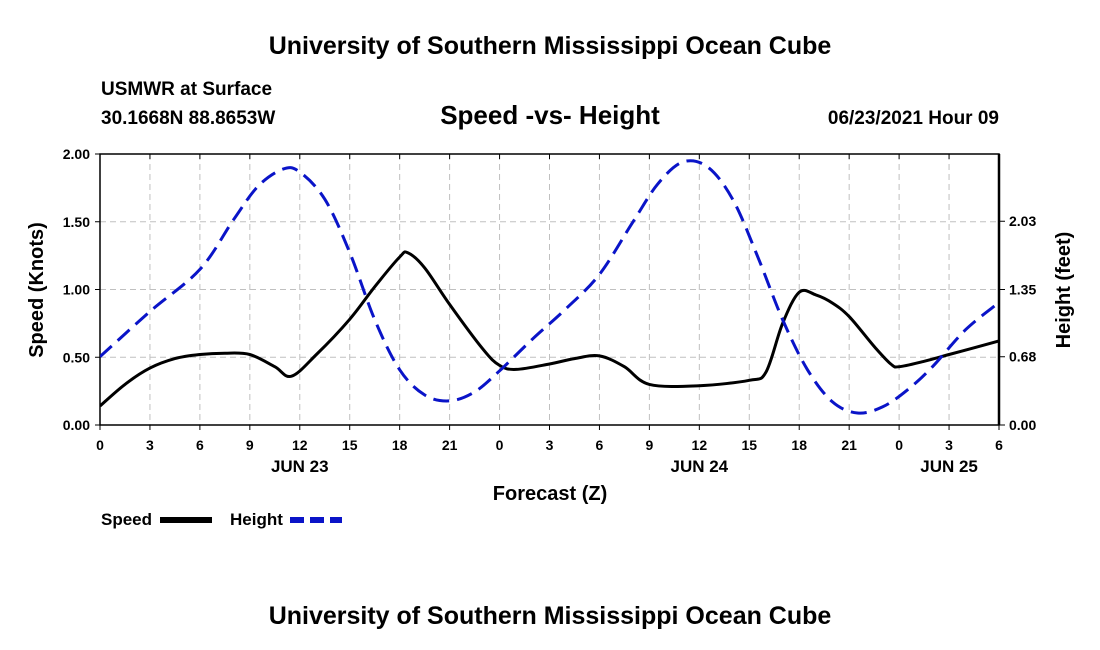 The height and width of the screenshot is (650, 1100). What do you see at coordinates (37, 290) in the screenshot?
I see `left-axis-title: Speed (Knots)` at bounding box center [37, 290].